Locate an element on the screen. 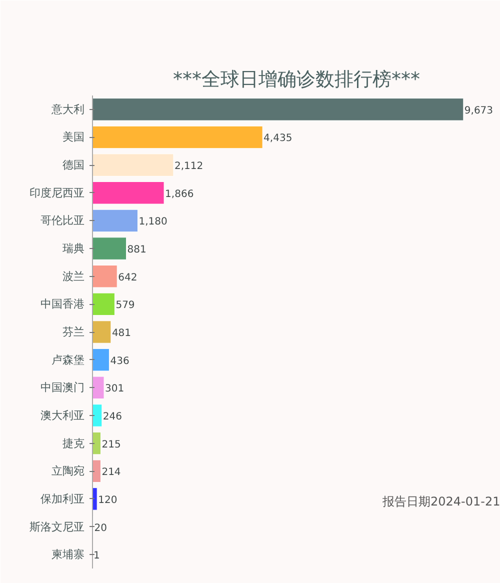  data-label: 642 is located at coordinates (128, 278).